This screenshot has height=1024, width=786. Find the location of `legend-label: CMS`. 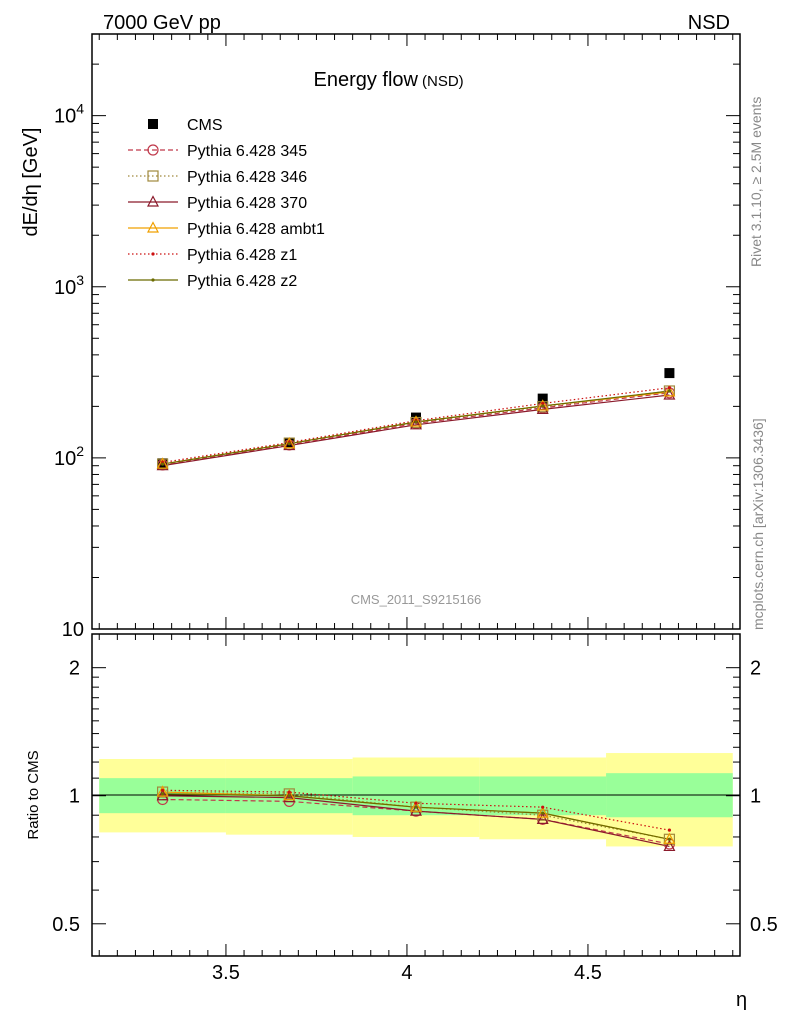

legend-label: CMS is located at coordinates (205, 125).